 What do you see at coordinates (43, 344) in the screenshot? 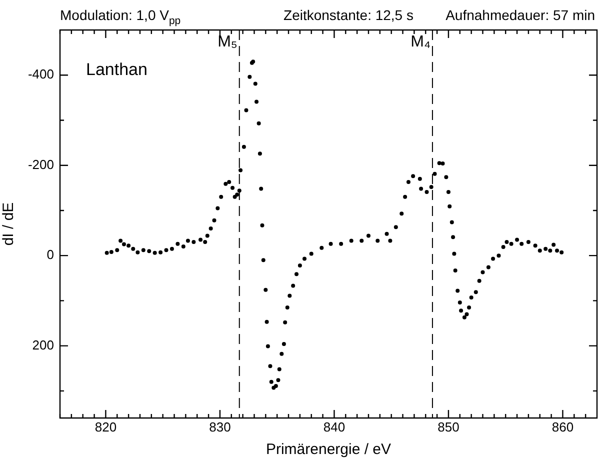
I see `y-tick-label: 200` at bounding box center [43, 344].